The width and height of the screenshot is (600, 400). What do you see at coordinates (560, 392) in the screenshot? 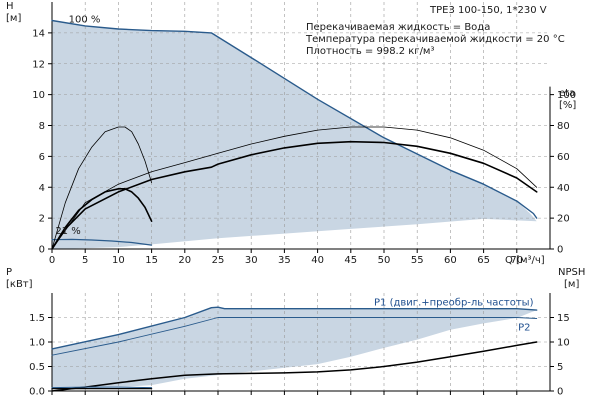
I see `power-chart-ytick-right-label: 0` at bounding box center [560, 392].